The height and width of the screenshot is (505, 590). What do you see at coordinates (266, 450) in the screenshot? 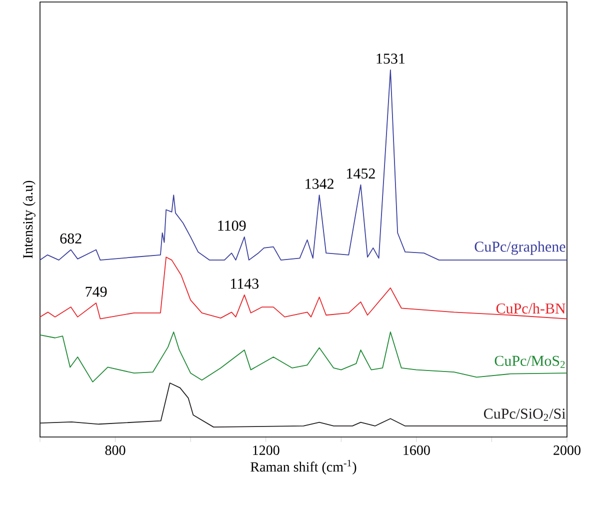
I see `x-tick-label: 1200` at bounding box center [266, 450].